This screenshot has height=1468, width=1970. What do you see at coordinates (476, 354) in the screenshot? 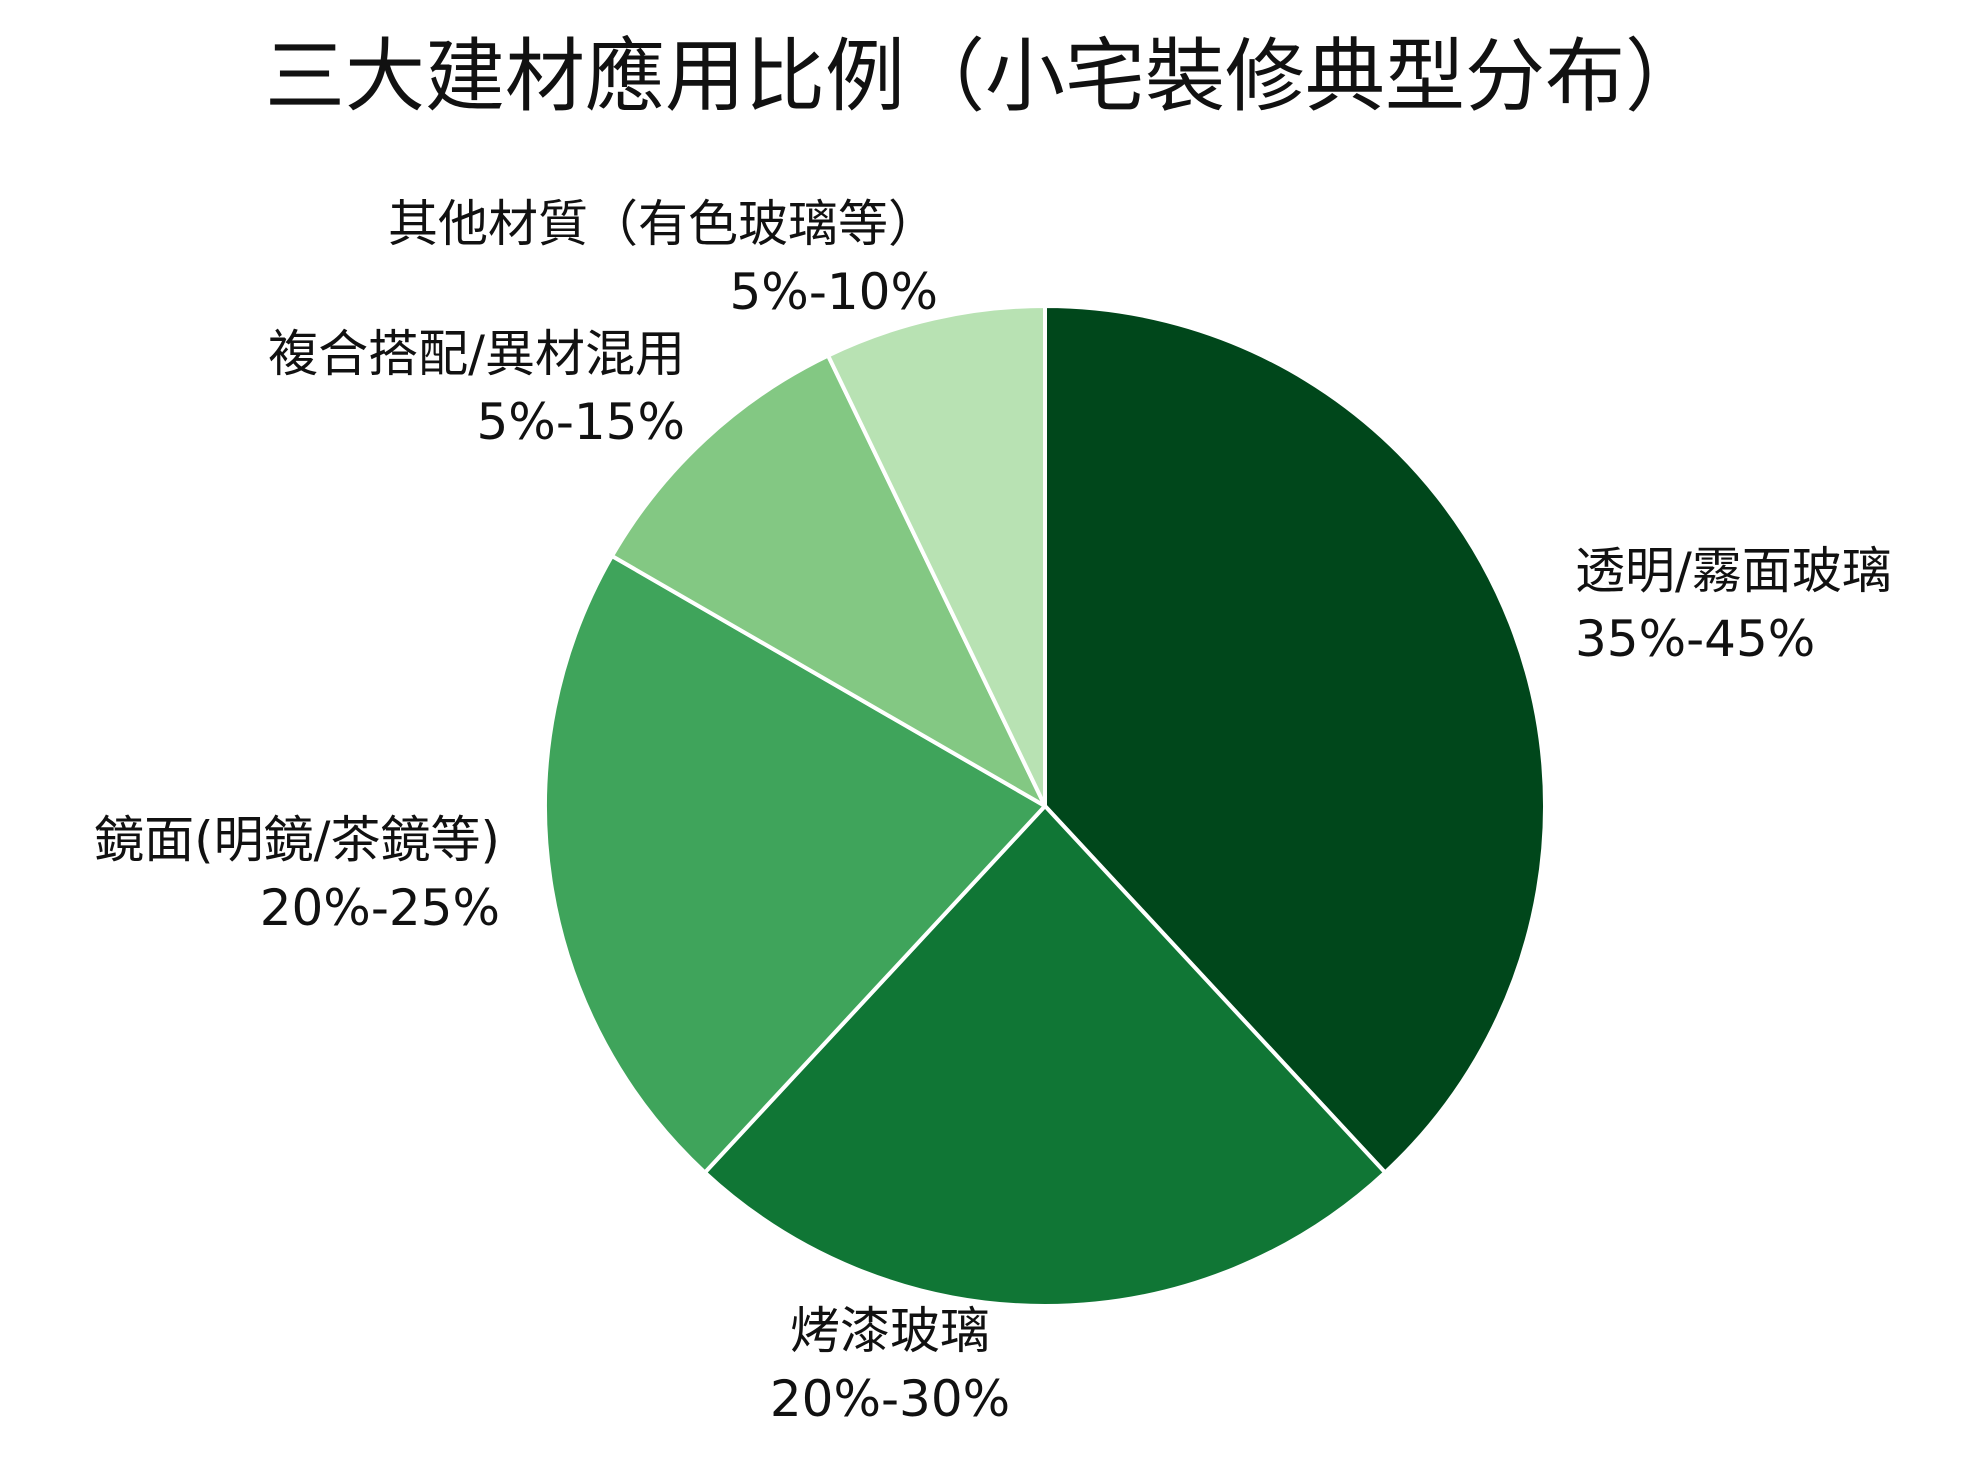
I see `slice-name: 複合搭配/異材混用` at bounding box center [476, 354].